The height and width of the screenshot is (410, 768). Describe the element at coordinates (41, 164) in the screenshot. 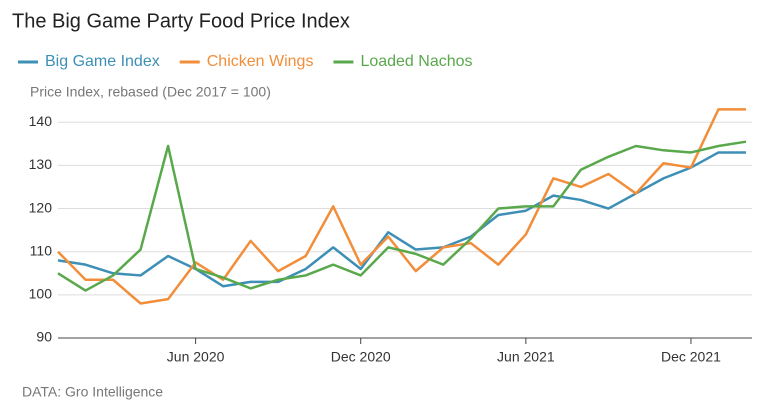

I see `y-tick-label: 130` at that location.